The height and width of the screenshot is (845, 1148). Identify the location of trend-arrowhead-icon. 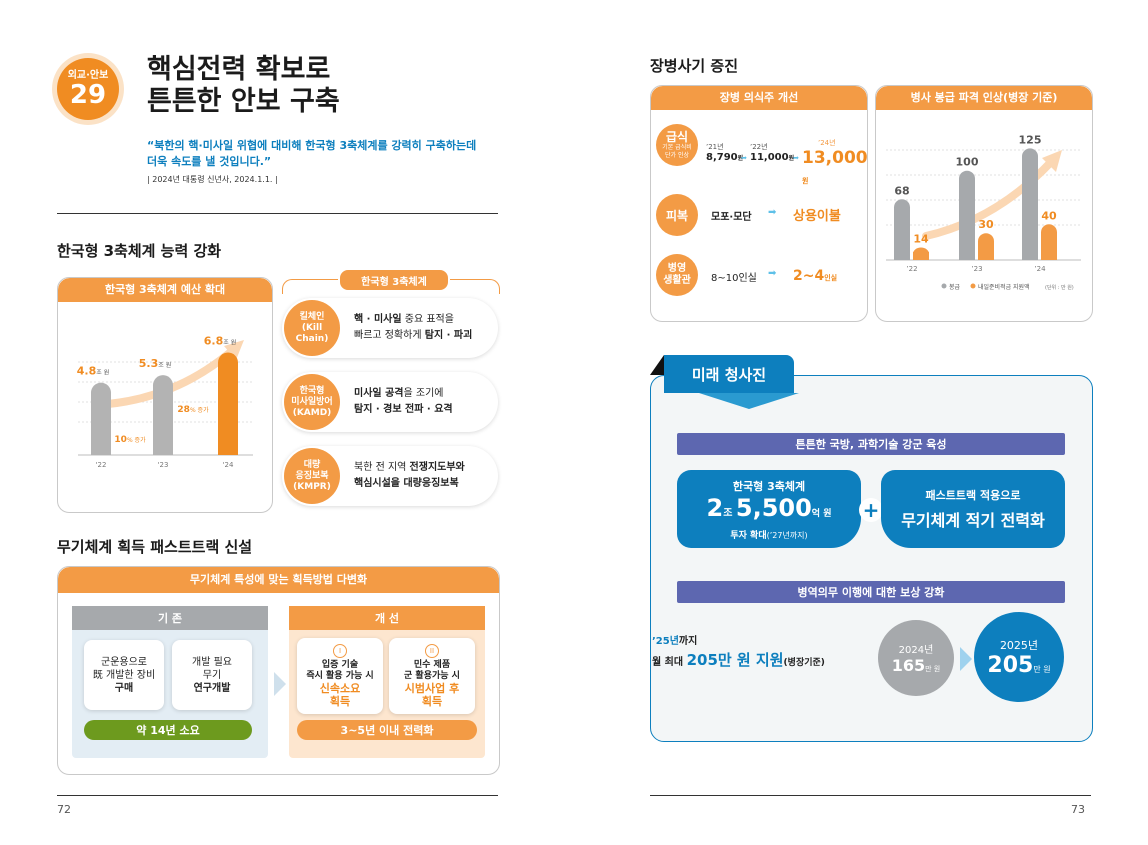
(234, 350).